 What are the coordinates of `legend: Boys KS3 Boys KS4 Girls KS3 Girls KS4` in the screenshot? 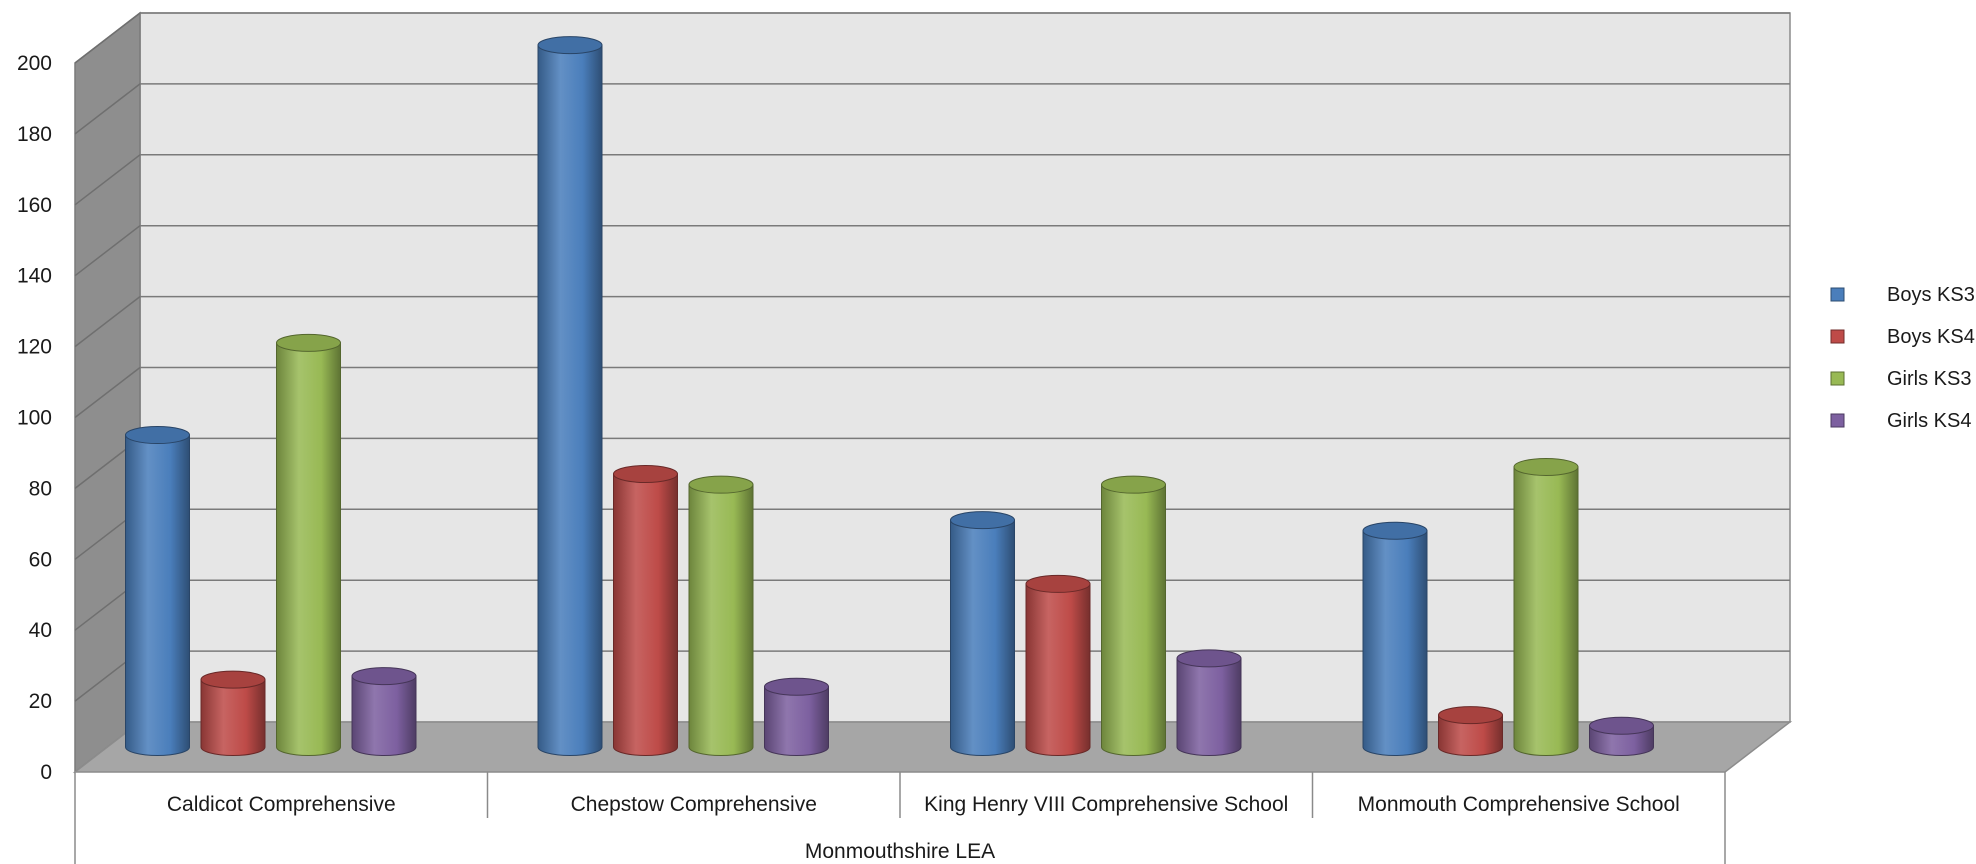 It's located at (1902, 358).